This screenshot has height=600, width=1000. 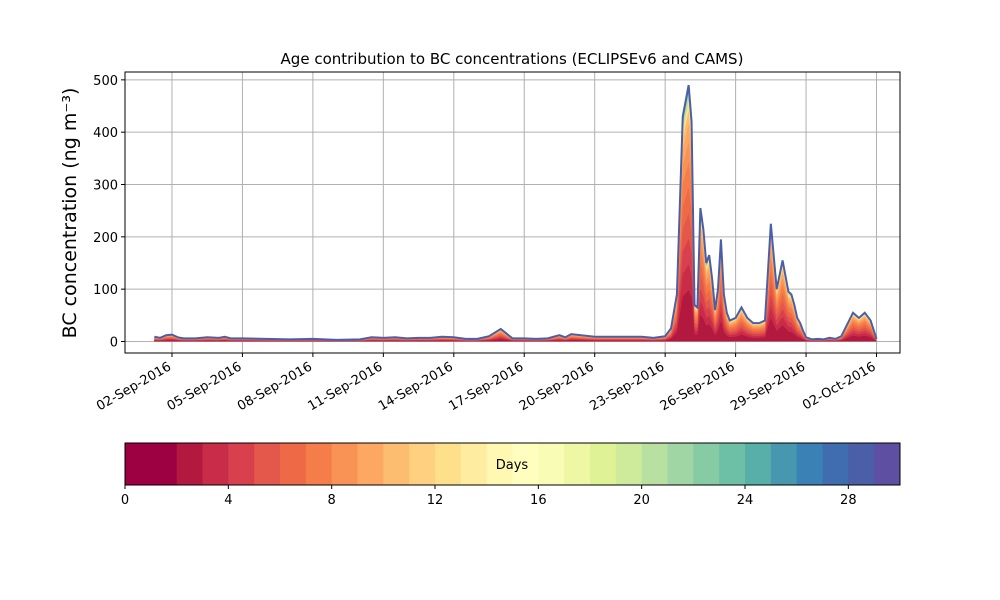 I want to click on colorbar-tick-label: 20, so click(x=641, y=500).